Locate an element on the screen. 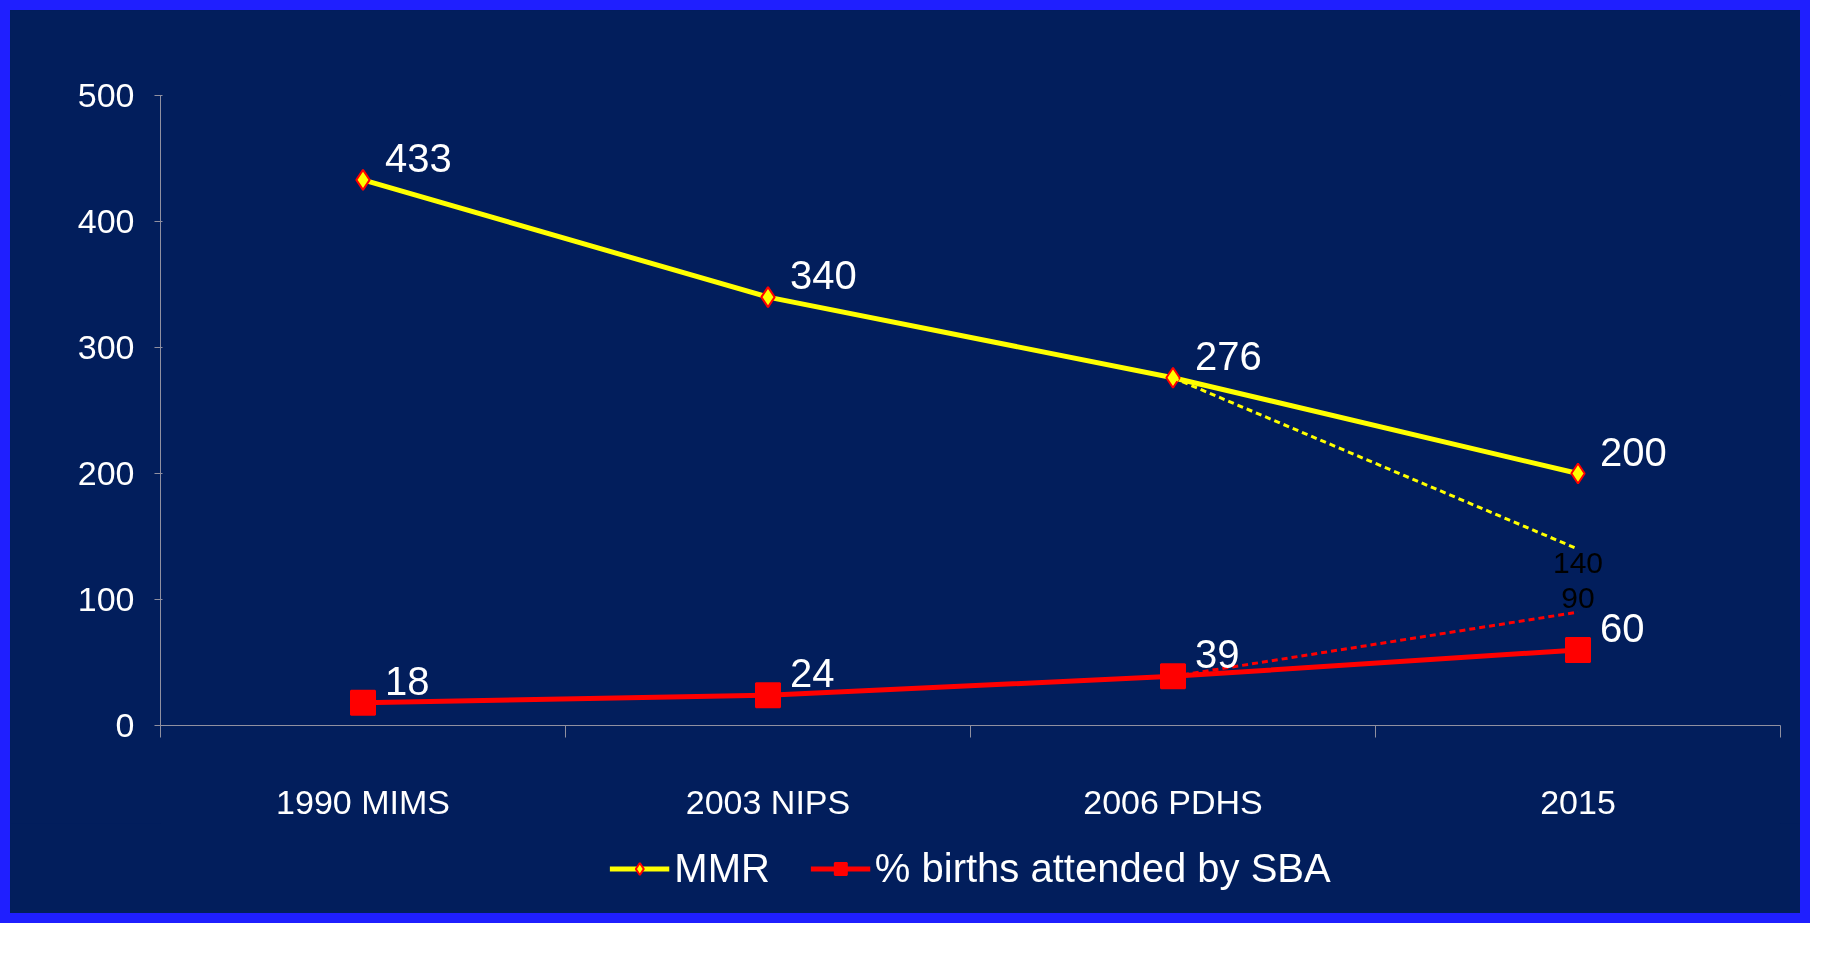 This screenshot has width=1831, height=964. x-tick-label: 2003 NIPS is located at coordinates (768, 801).